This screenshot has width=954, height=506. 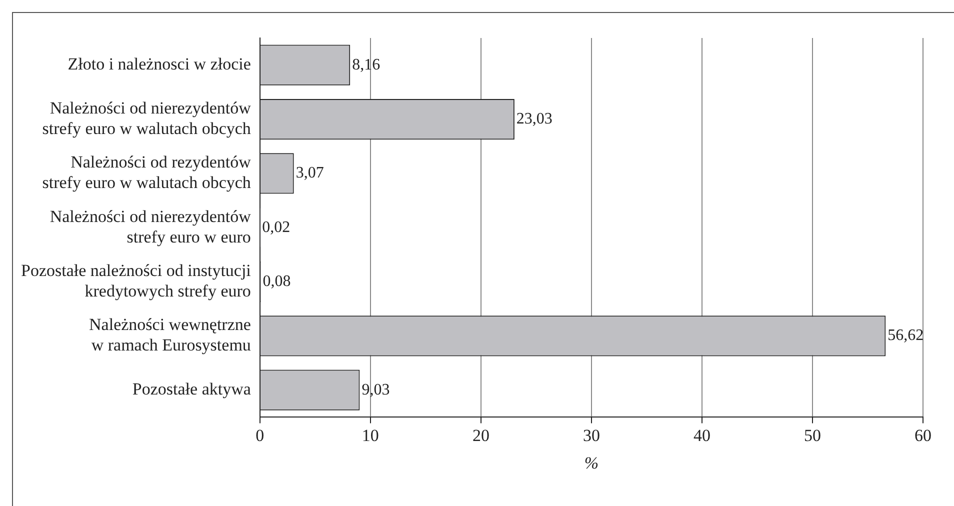 I want to click on x-tick-label: 60, so click(x=923, y=435).